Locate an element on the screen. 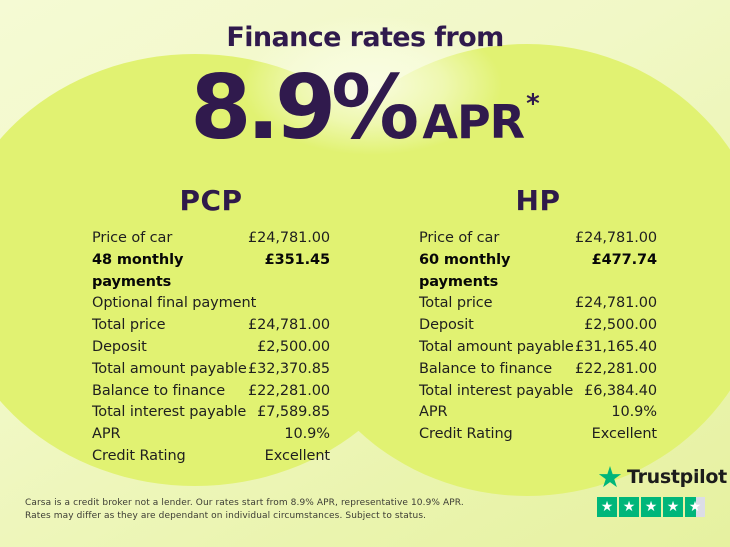  table-row: Total amount payable £31,165.40 is located at coordinates (538, 348).